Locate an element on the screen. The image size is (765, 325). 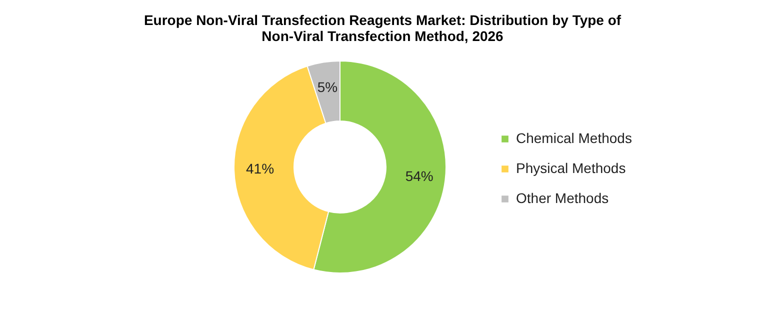
legend-label: Chemical Methods is located at coordinates (574, 138).